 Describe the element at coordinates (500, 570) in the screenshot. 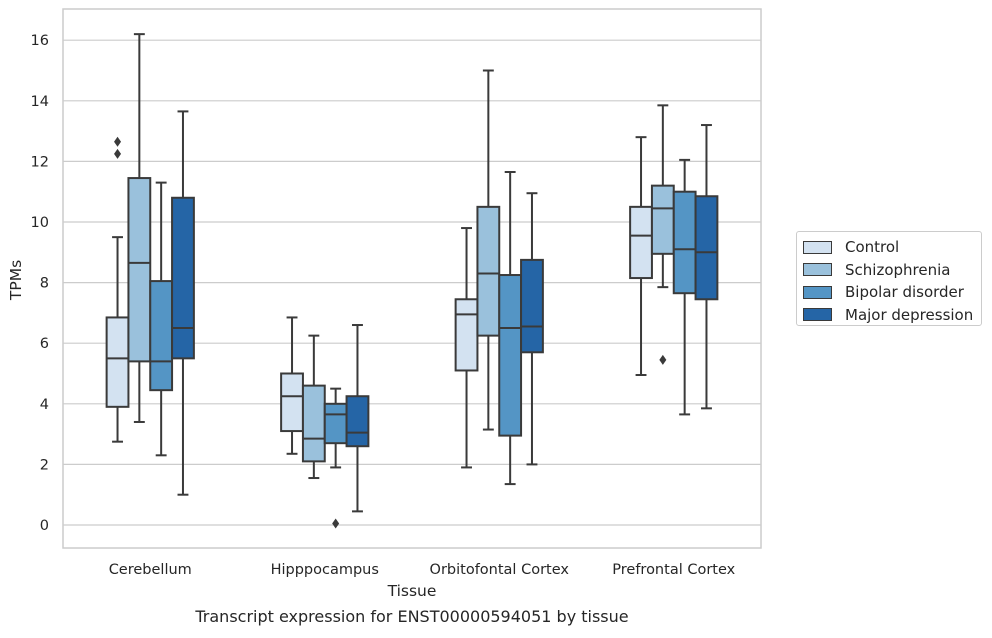

I see `x-tick-label: Orbitofontal Cortex` at that location.